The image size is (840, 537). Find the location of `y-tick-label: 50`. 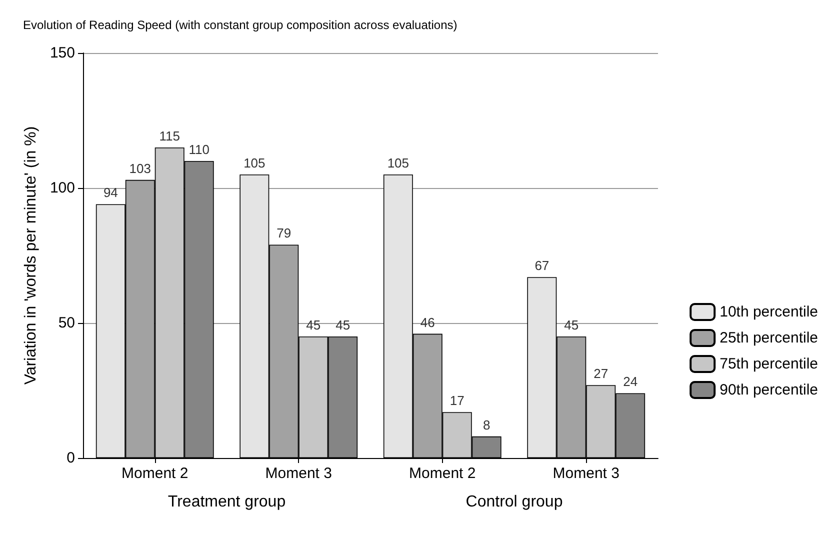

y-tick-label: 50 is located at coordinates (66, 323).